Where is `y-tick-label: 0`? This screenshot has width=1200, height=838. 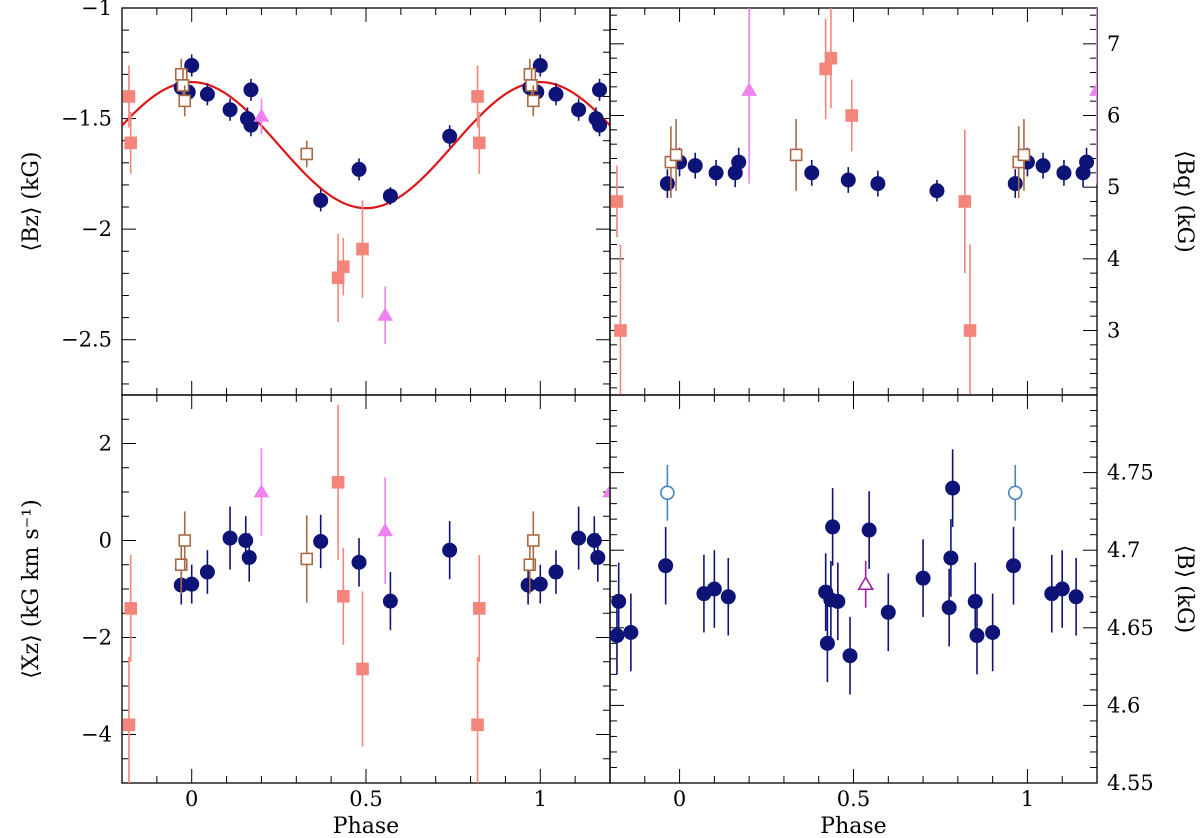 y-tick-label: 0 is located at coordinates (105, 541).